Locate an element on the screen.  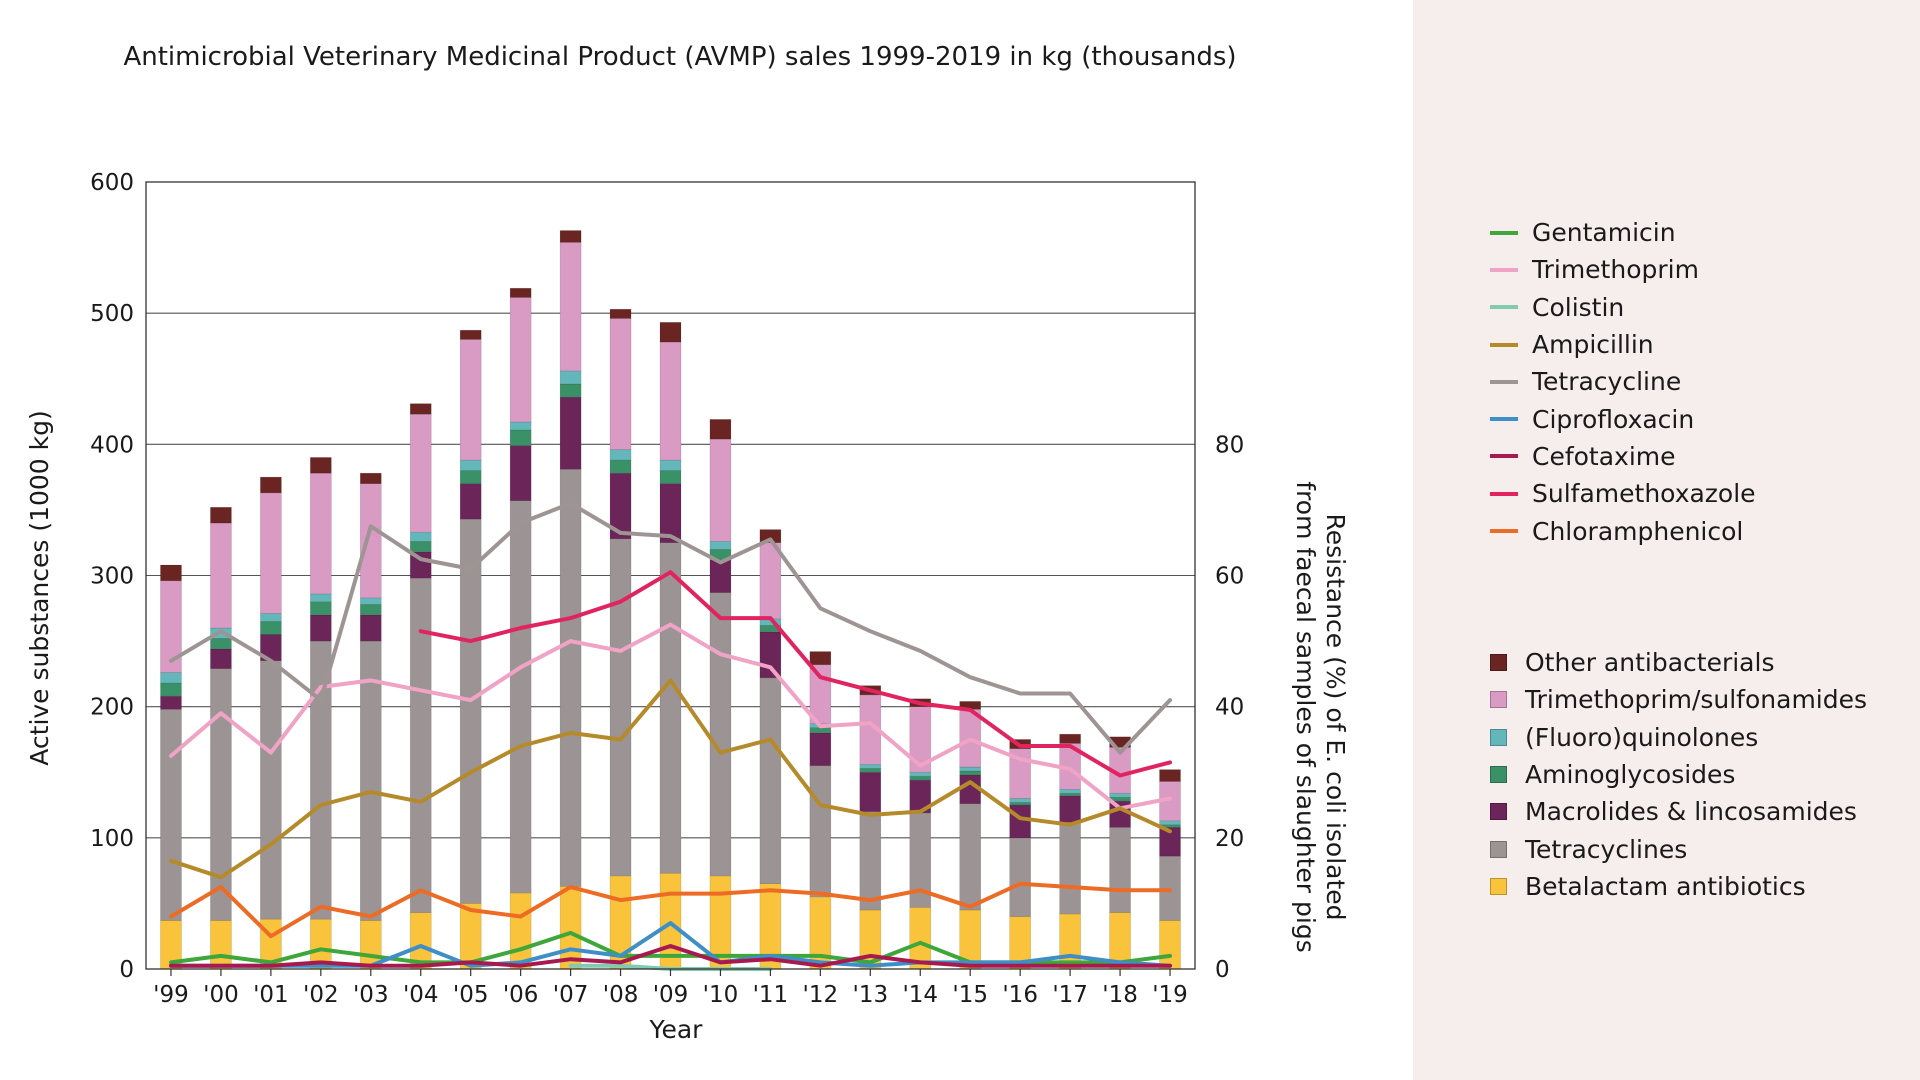
x-tick-label: '10 is located at coordinates (721, 995).